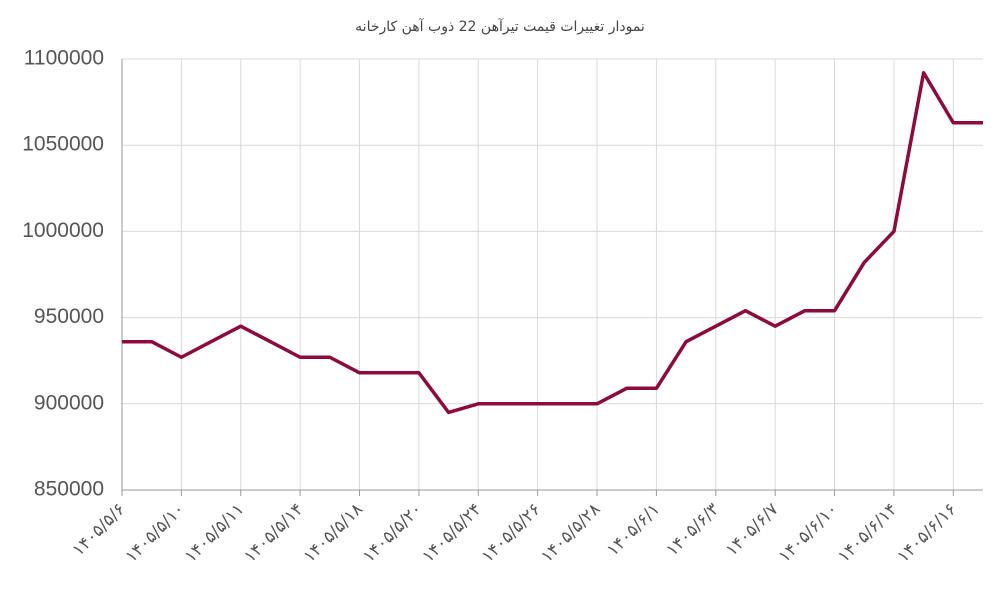 This screenshot has height=600, width=1000. Describe the element at coordinates (752, 529) in the screenshot. I see `x-tick-label: ۱۴۰۵/۶/۷` at that location.